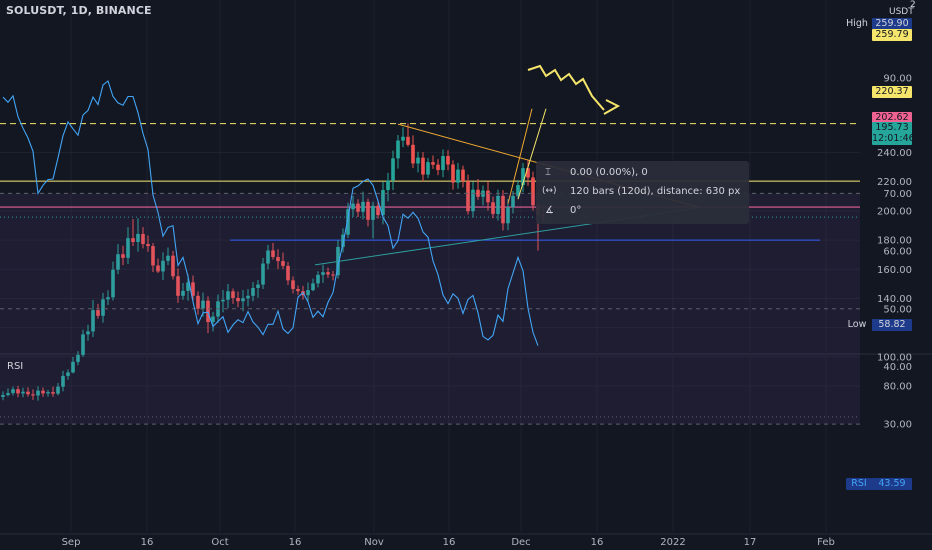  I want to click on rsi-tick-label: 50.00, so click(897, 309).